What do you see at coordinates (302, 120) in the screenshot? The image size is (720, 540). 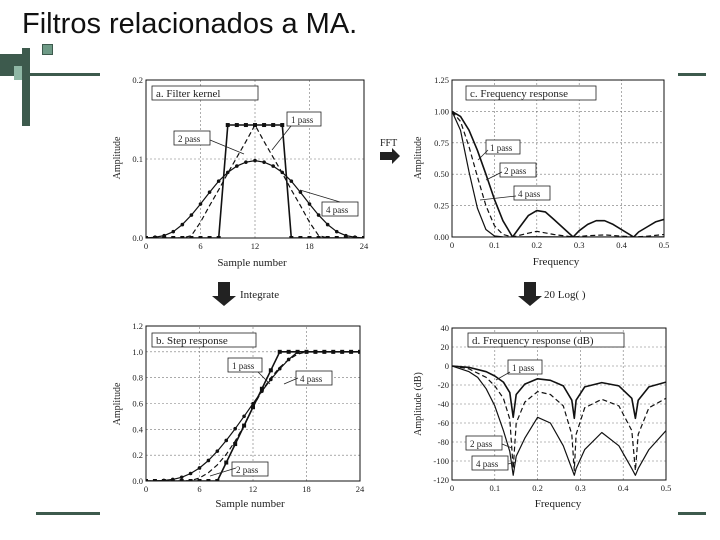 I see `legend-kernel-1pass: 1 pass` at bounding box center [302, 120].